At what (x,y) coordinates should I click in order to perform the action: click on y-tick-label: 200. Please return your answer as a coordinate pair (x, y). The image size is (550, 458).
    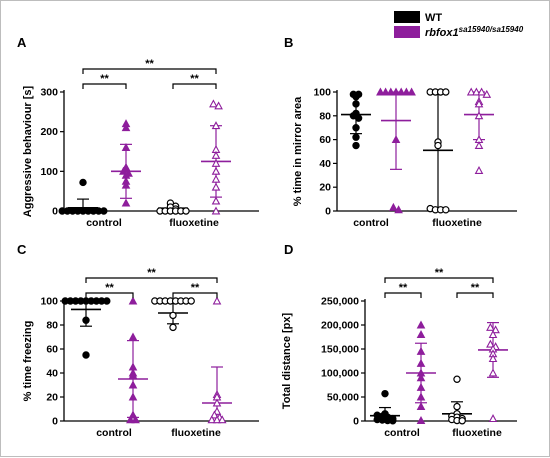
    Looking at the image, I should click on (49, 132).